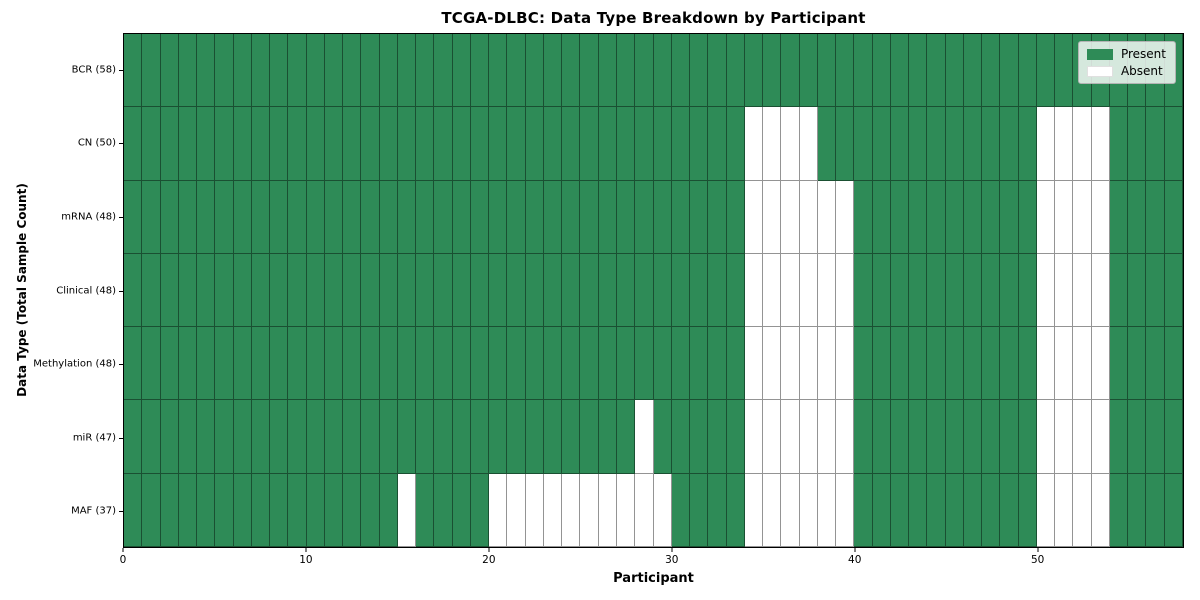 The height and width of the screenshot is (600, 1200). What do you see at coordinates (1126, 62) in the screenshot?
I see `legend: Present Absent` at bounding box center [1126, 62].